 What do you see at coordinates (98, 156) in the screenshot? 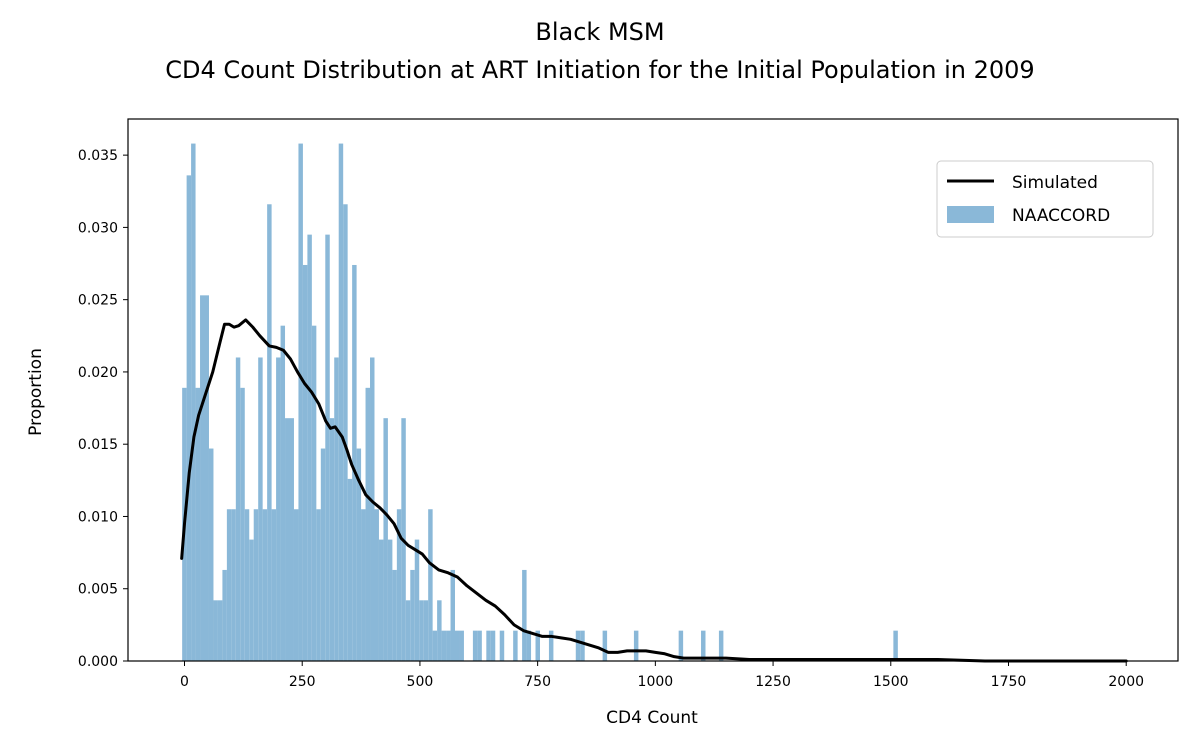
I see `y-tick-label: 0.035` at bounding box center [98, 156].